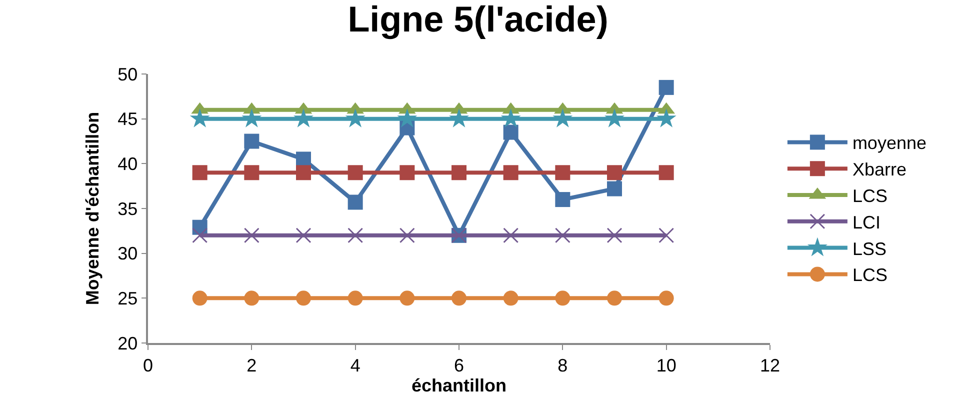 The image size is (956, 412). Describe the element at coordinates (666, 365) in the screenshot. I see `x-tick-label: 10` at that location.